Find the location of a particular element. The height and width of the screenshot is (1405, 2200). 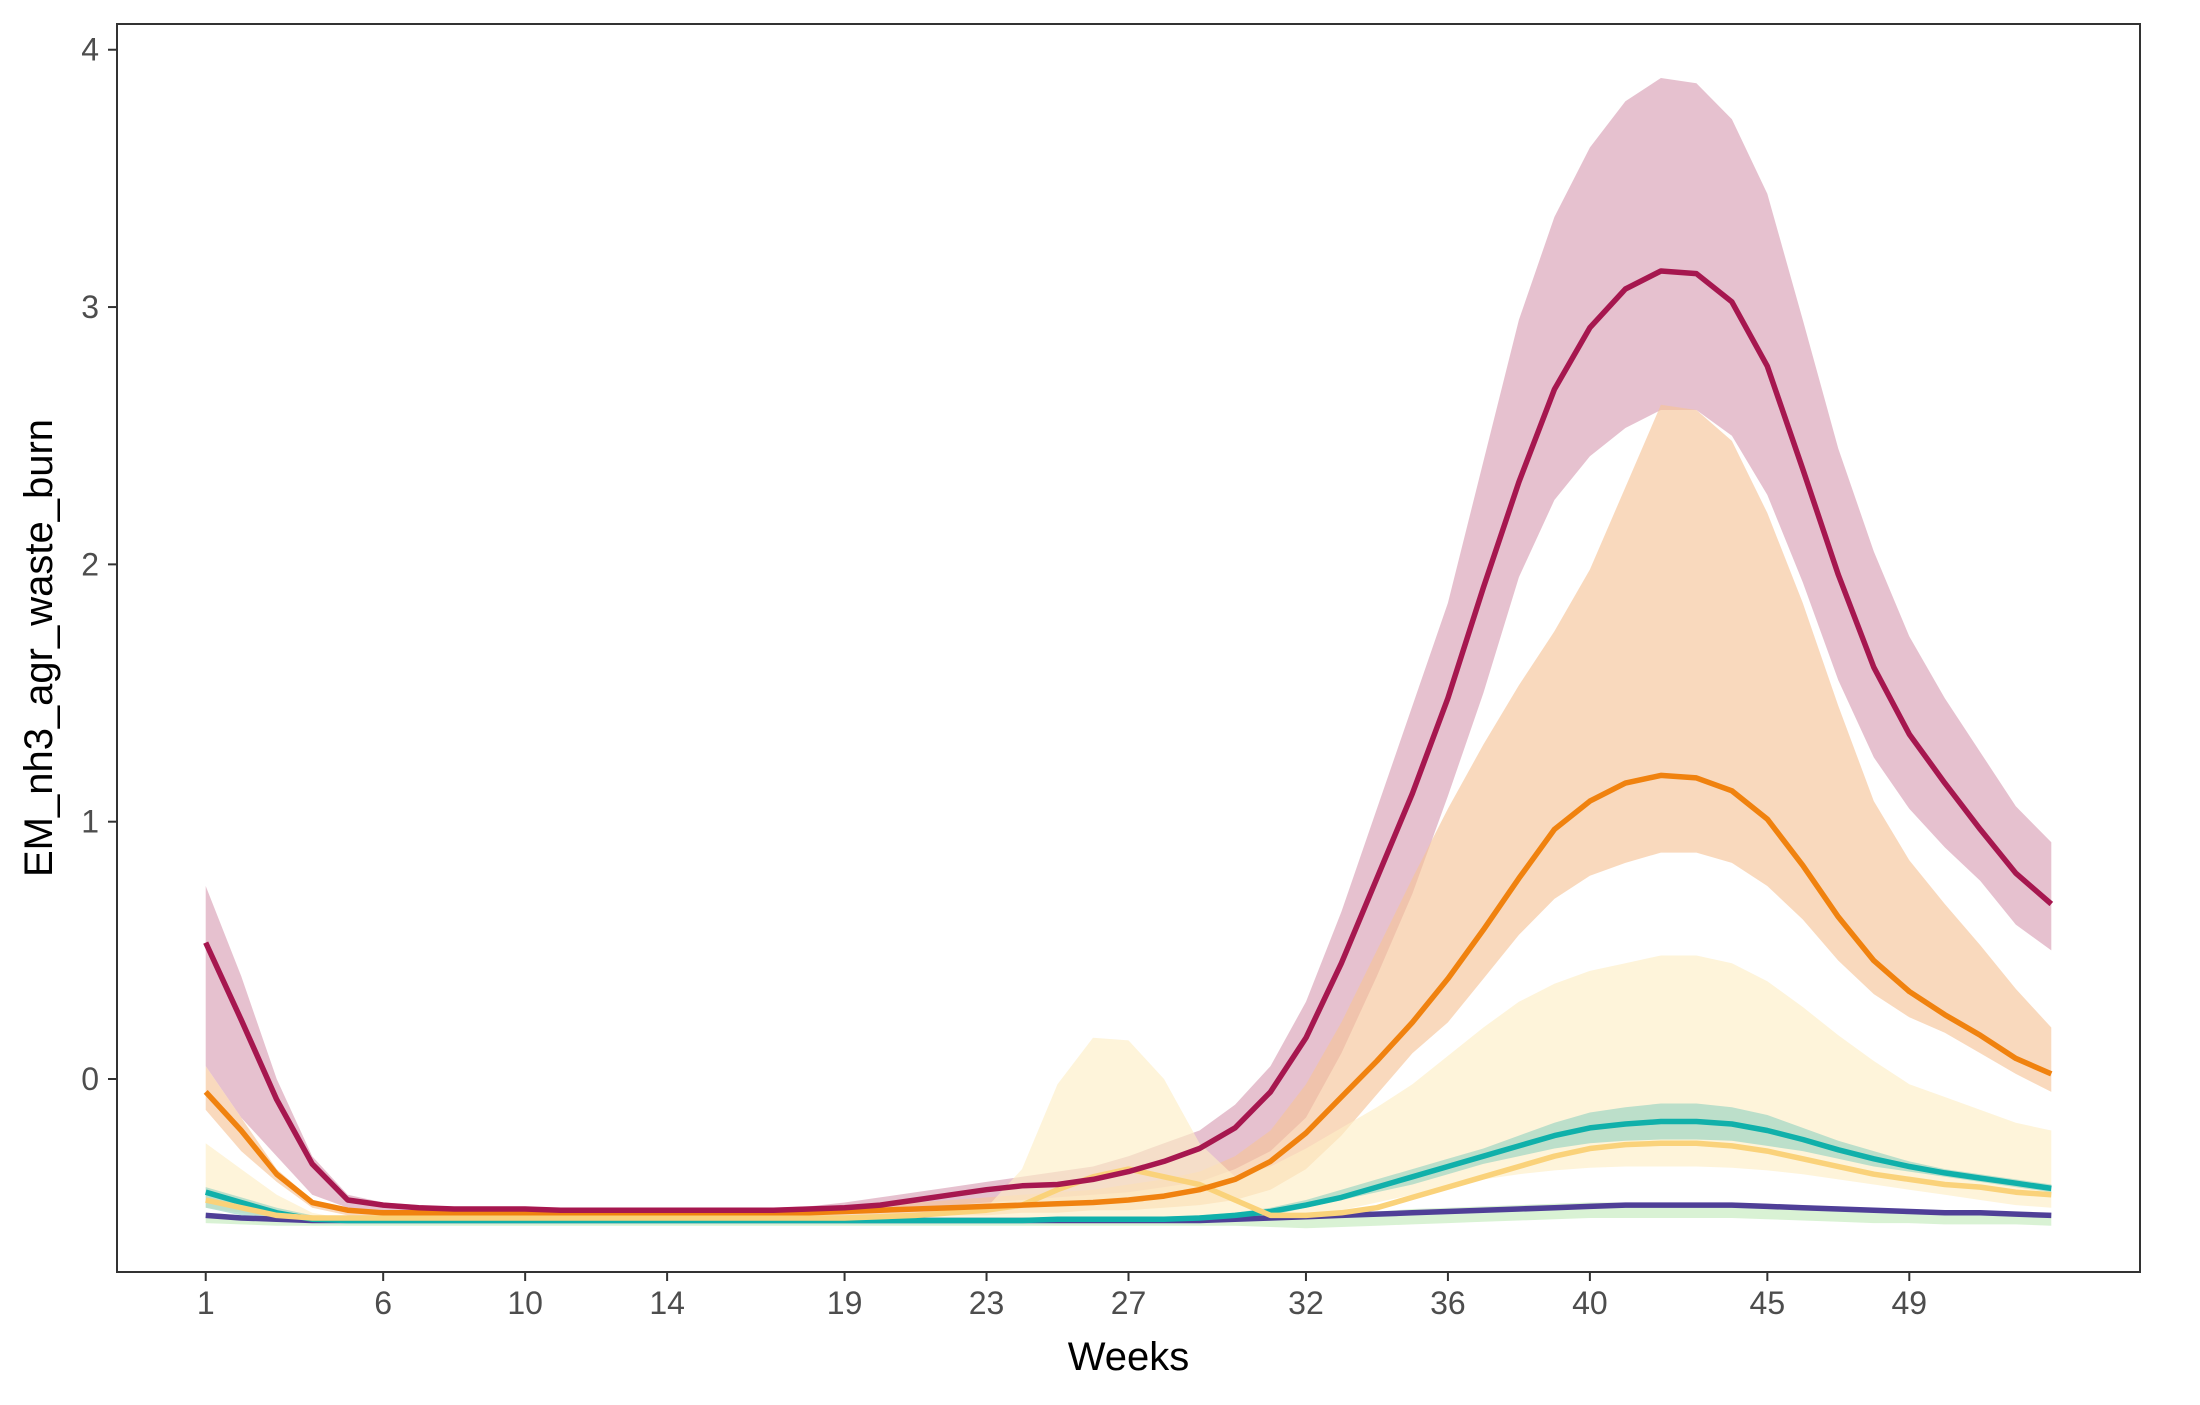

y-axis: 0 1 2 3 4 is located at coordinates (99, 564).